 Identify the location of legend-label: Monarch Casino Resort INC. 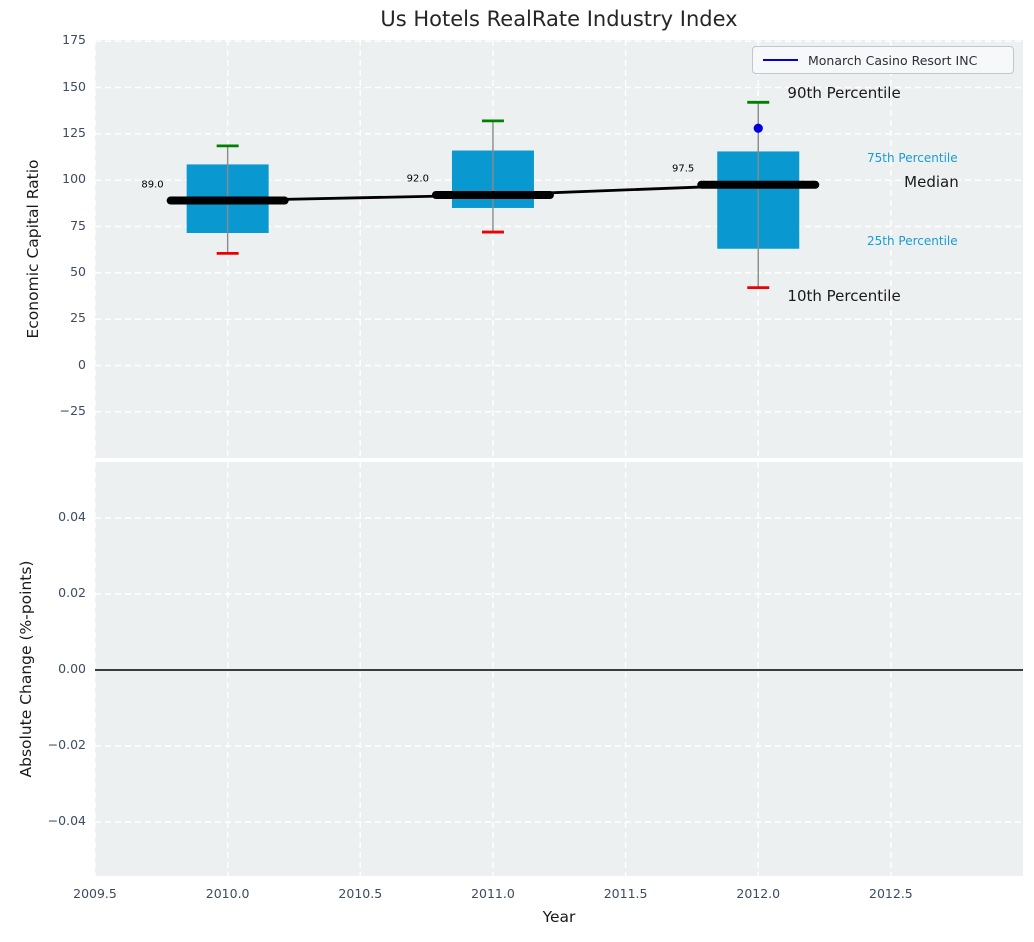
(893, 60).